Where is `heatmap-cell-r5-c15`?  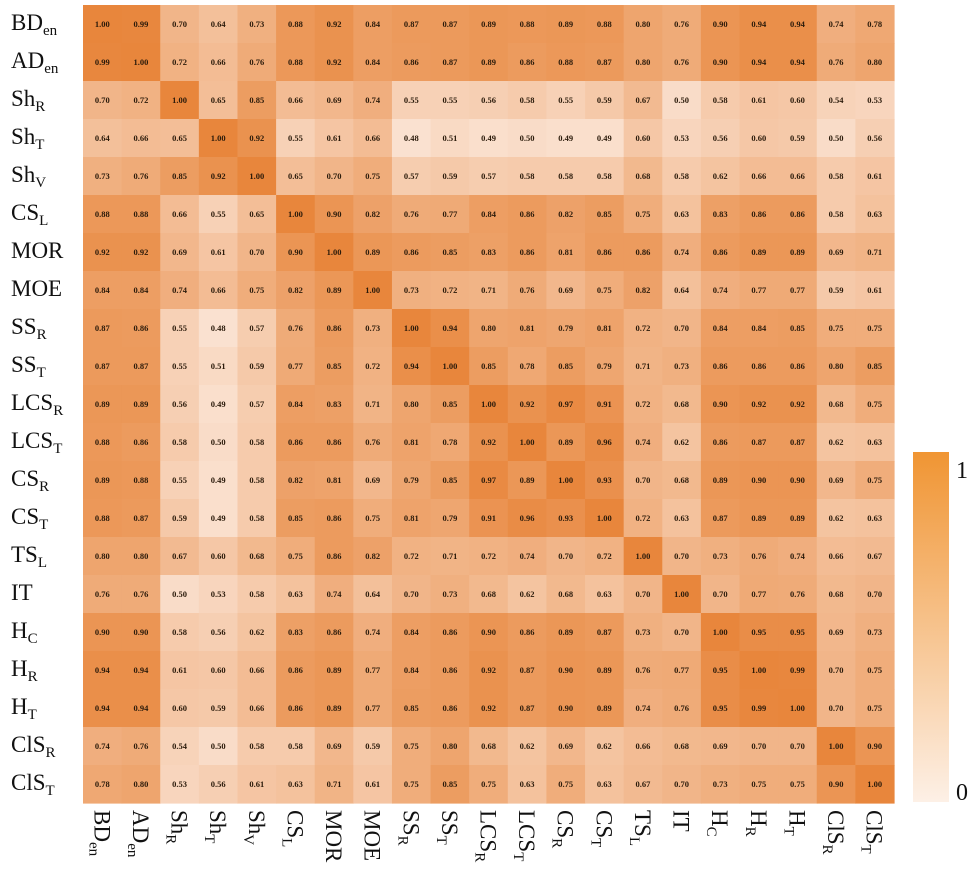
heatmap-cell-r5-c15 is located at coordinates (682, 214).